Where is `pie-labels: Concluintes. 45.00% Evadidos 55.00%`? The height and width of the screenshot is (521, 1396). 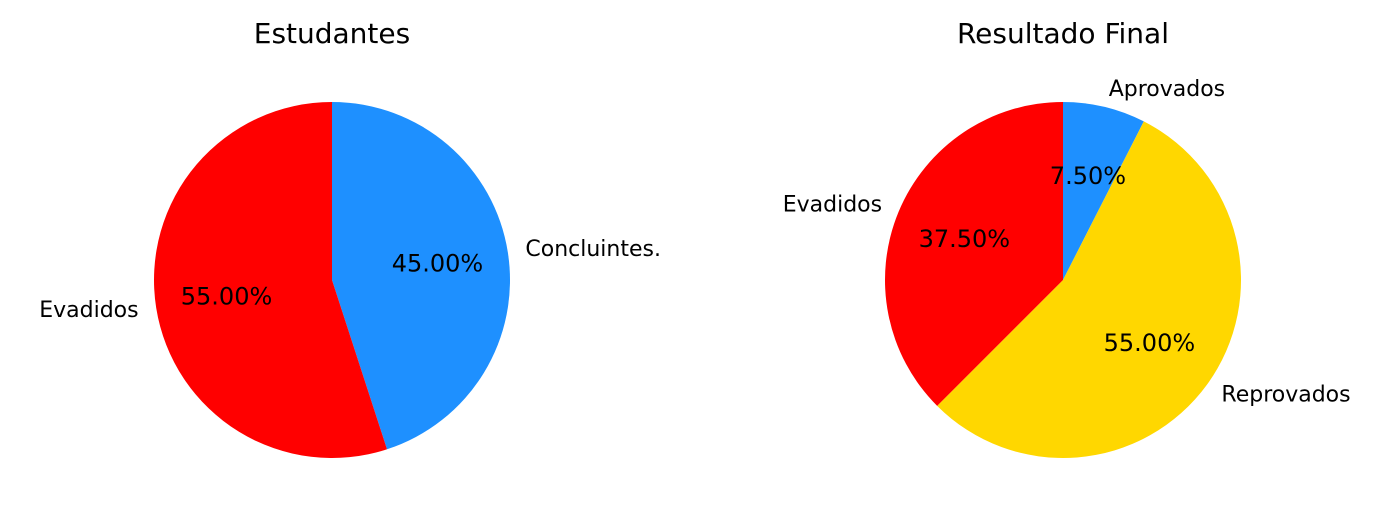 pie-labels: Concluintes. 45.00% Evadidos 55.00% is located at coordinates (350, 280).